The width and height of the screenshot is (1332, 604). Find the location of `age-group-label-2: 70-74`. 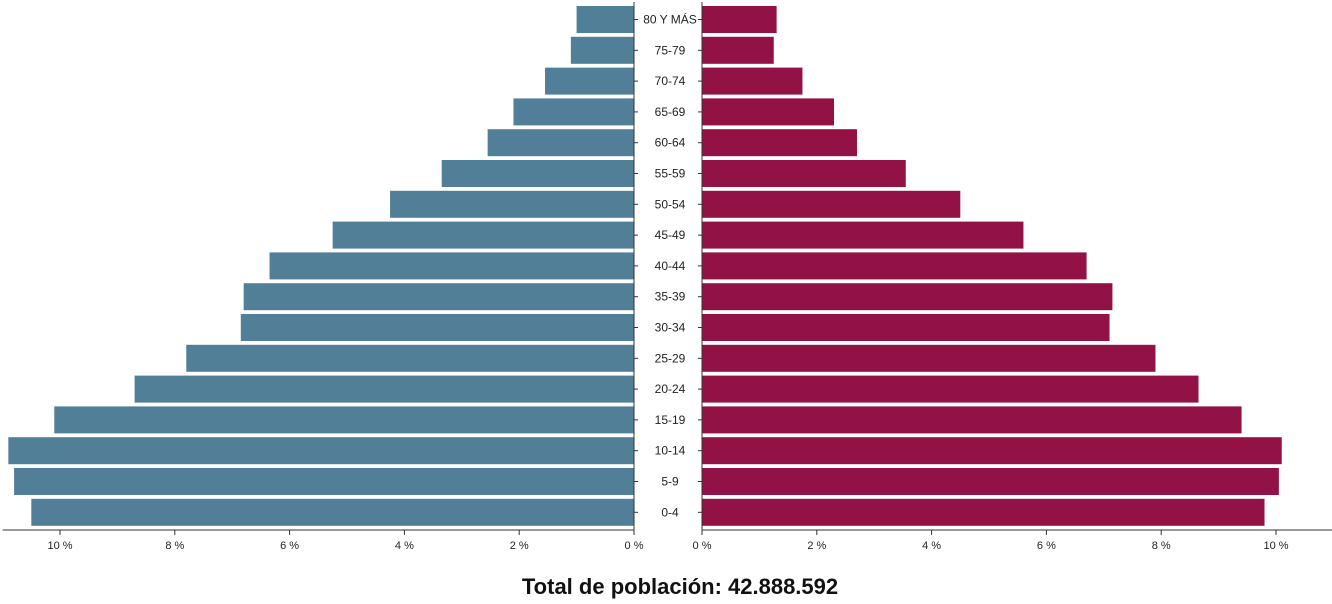

age-group-label-2: 70-74 is located at coordinates (670, 81).